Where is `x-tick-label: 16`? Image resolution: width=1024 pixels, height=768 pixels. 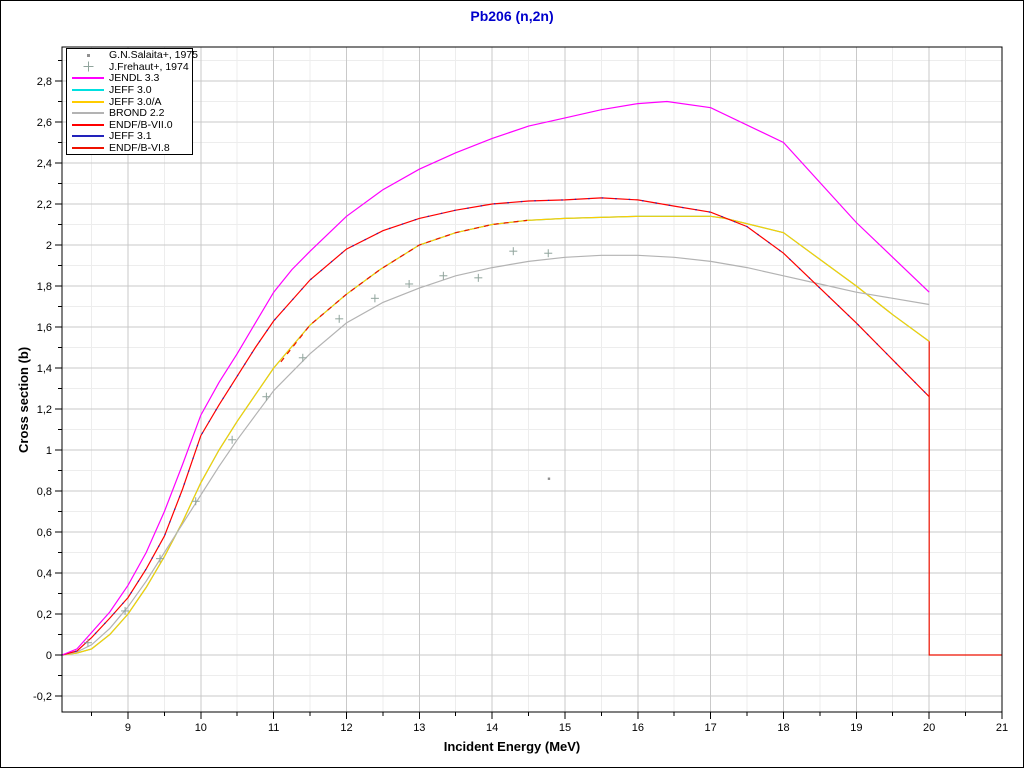
x-tick-label: 16 is located at coordinates (638, 728).